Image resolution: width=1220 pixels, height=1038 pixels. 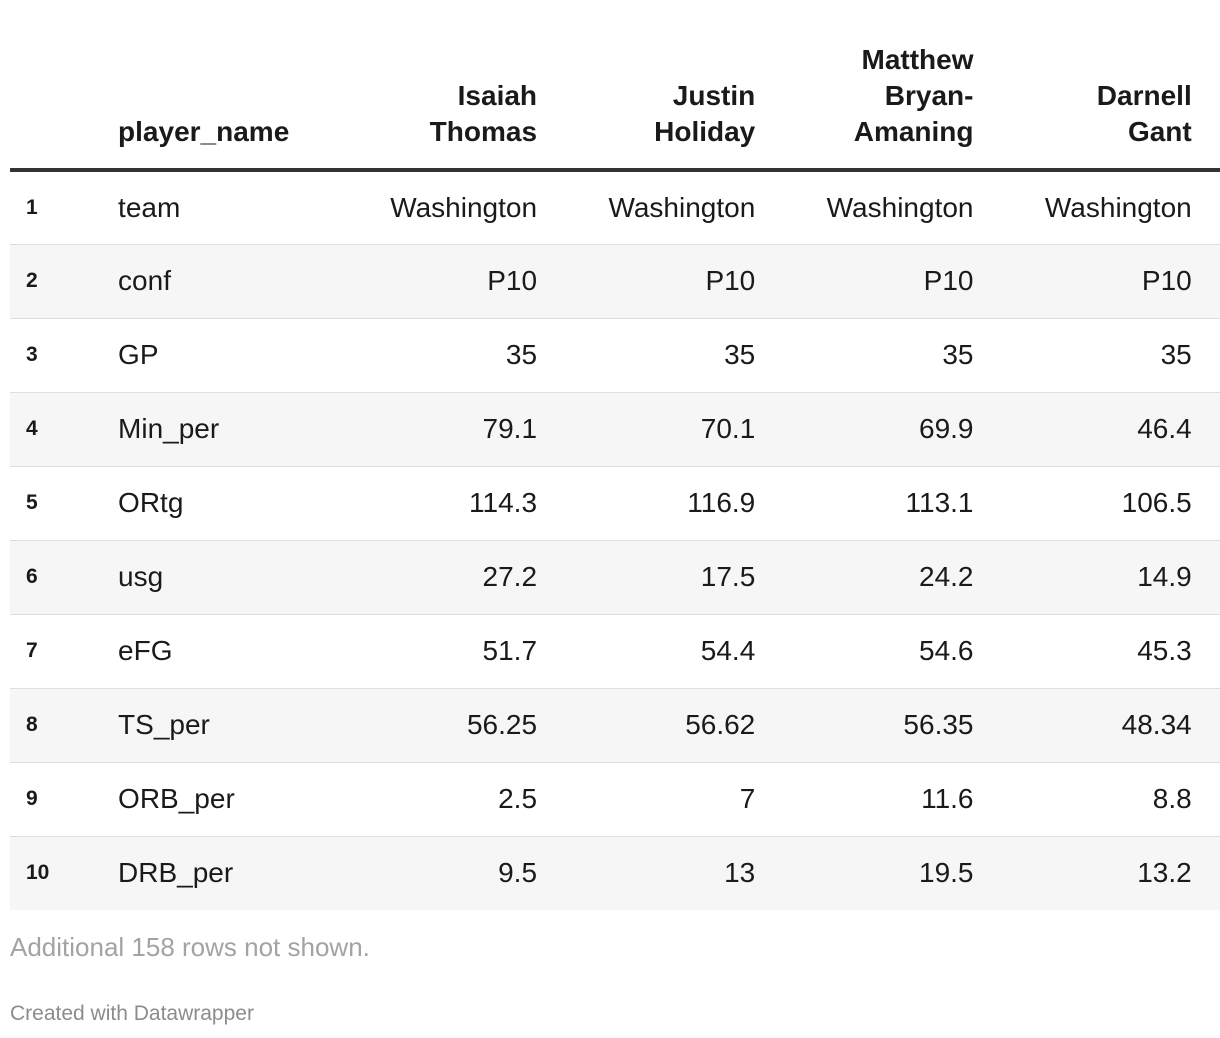 I want to click on row-index: 4, so click(x=46, y=429).